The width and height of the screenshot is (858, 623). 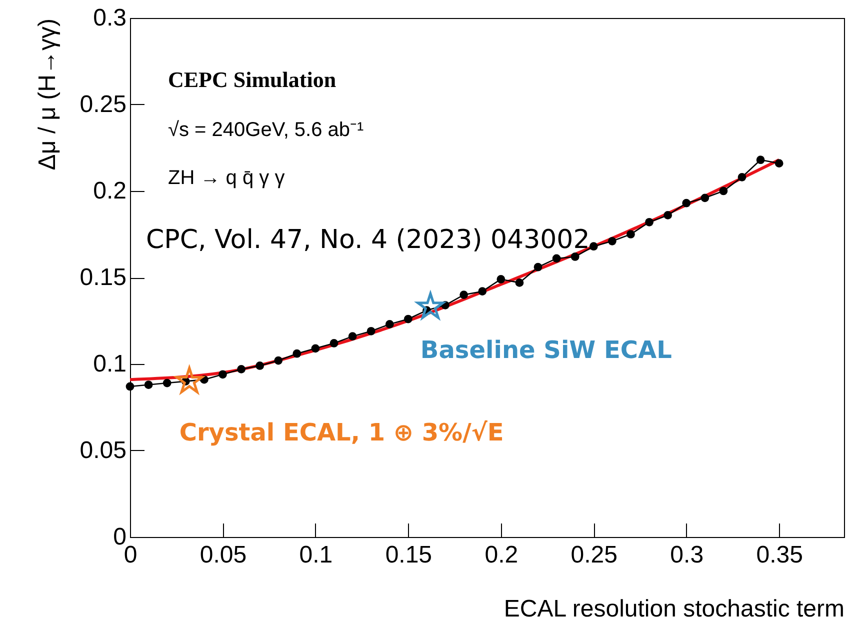 I want to click on x-tick-label: 0.3, so click(x=687, y=555).